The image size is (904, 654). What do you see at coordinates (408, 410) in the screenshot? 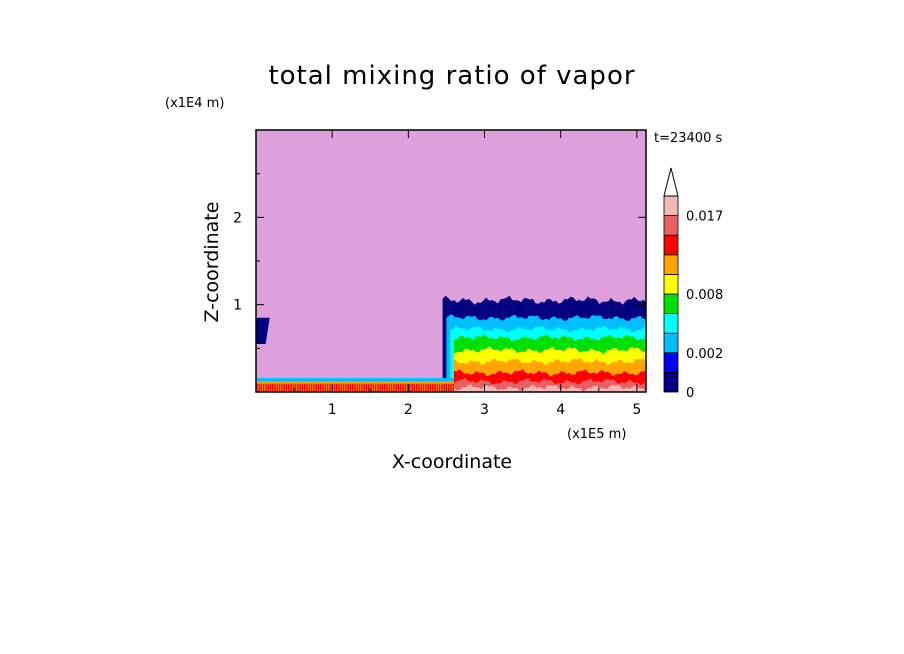
I see `x-tick-label: 2` at bounding box center [408, 410].